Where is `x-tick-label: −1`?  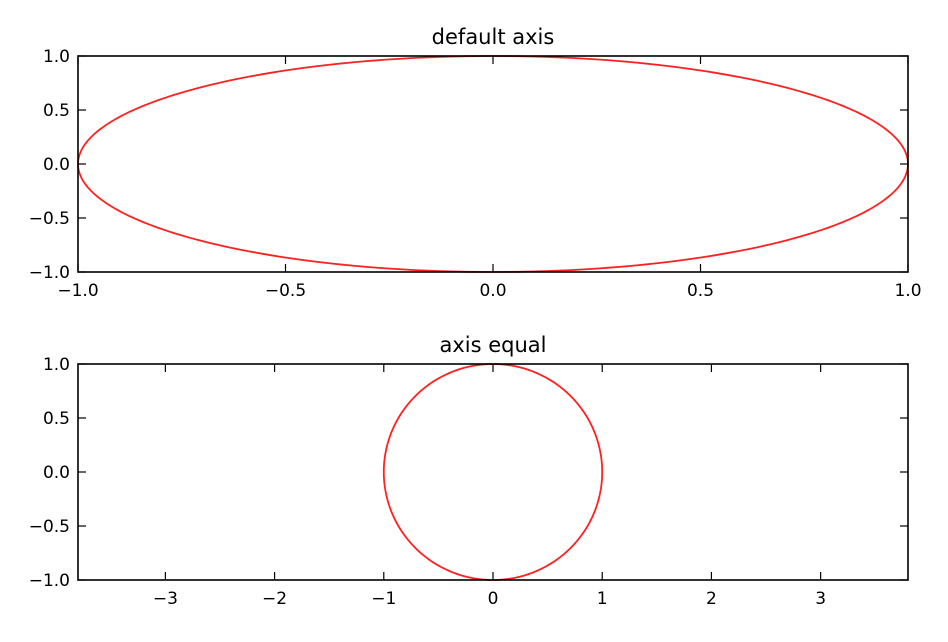 x-tick-label: −1 is located at coordinates (383, 599).